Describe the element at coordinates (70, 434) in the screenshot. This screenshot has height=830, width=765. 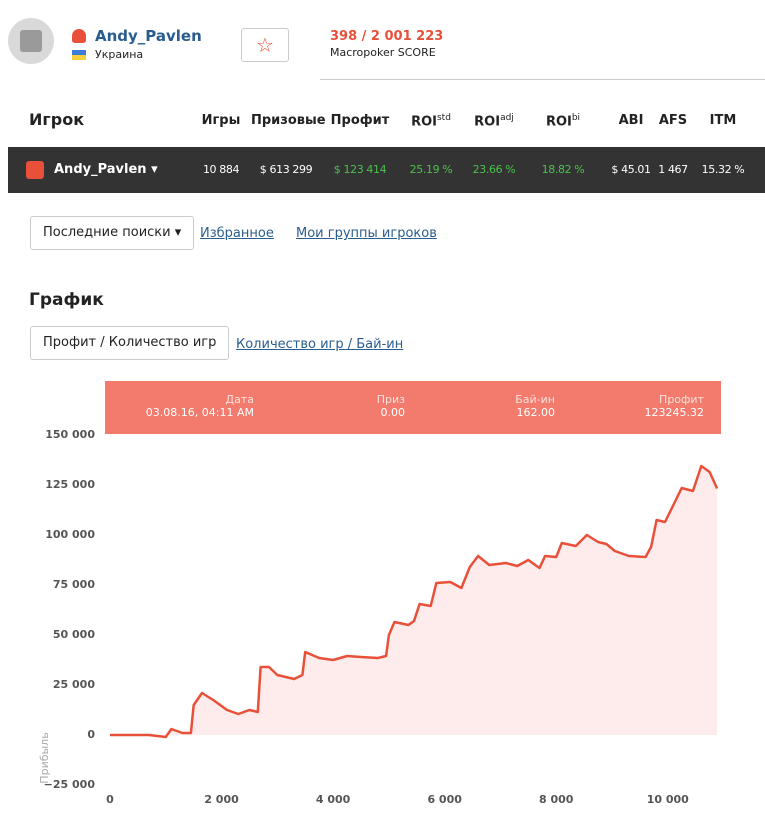
I see `y-tick-label: 150 000` at that location.